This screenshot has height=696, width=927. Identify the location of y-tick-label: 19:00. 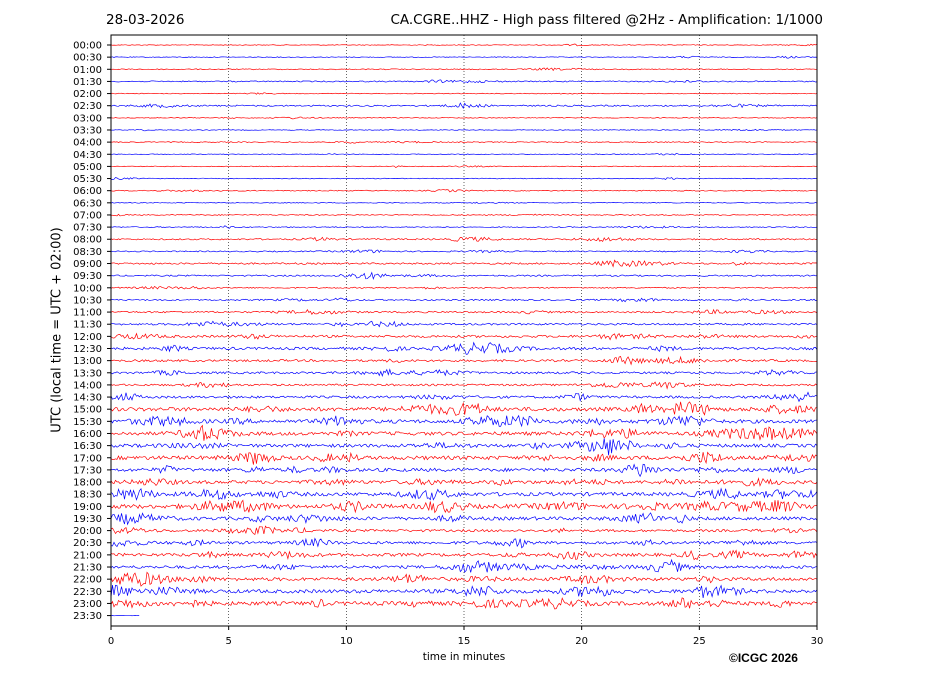
(87, 507).